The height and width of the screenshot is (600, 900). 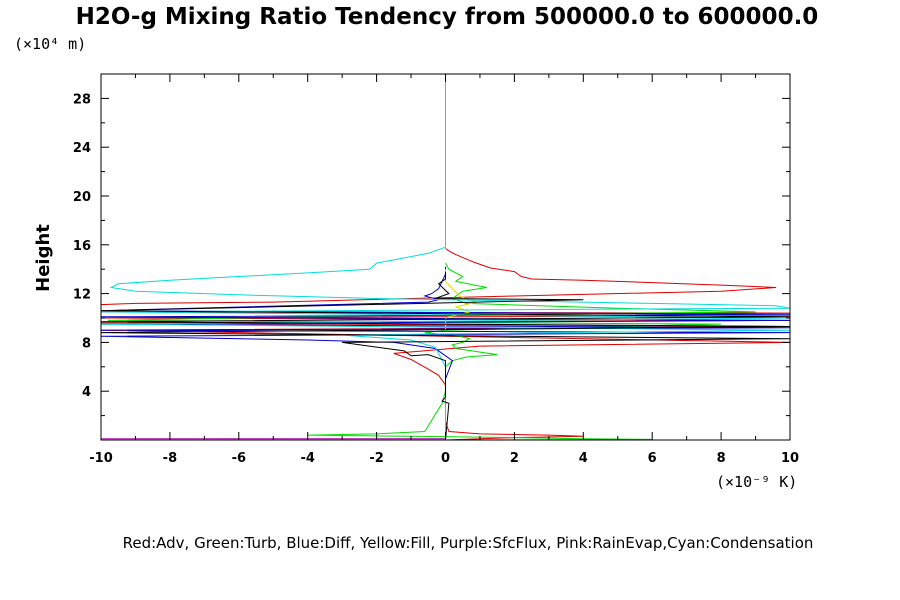 What do you see at coordinates (50, 44) in the screenshot?
I see `y-axis-unit-label: (×10⁴ m)` at bounding box center [50, 44].